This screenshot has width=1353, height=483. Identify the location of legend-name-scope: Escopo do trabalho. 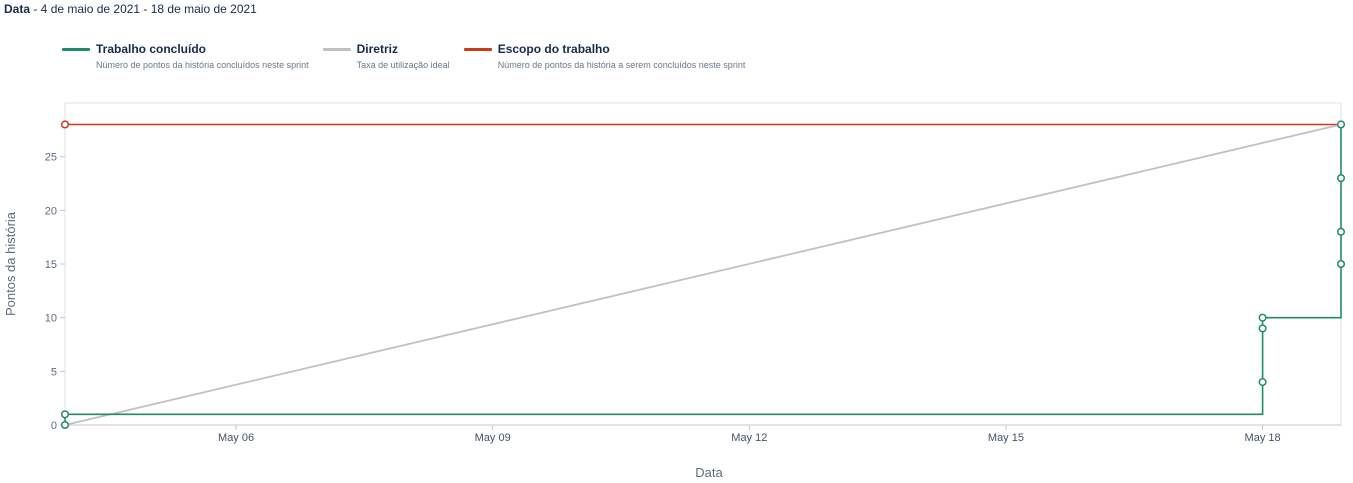
(553, 49).